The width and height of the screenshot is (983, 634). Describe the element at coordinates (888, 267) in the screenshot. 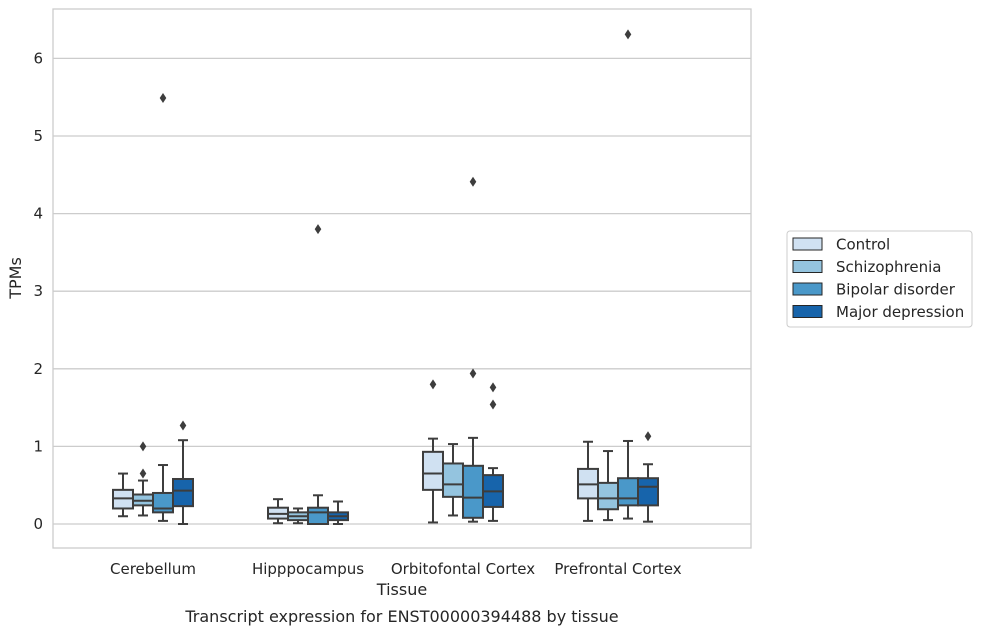

I see `legend-label: Schizophrenia` at that location.